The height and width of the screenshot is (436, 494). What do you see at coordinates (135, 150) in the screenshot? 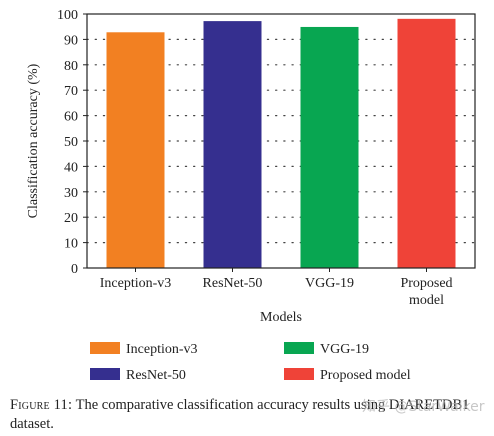
I see `bar-inception-v3` at bounding box center [135, 150].